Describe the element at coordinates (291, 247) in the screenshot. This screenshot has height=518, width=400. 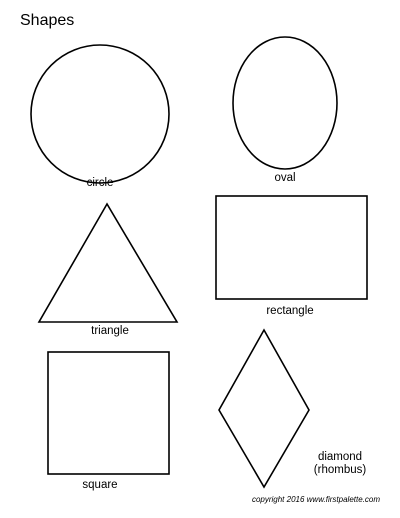
I see `rectangle-shape` at that location.